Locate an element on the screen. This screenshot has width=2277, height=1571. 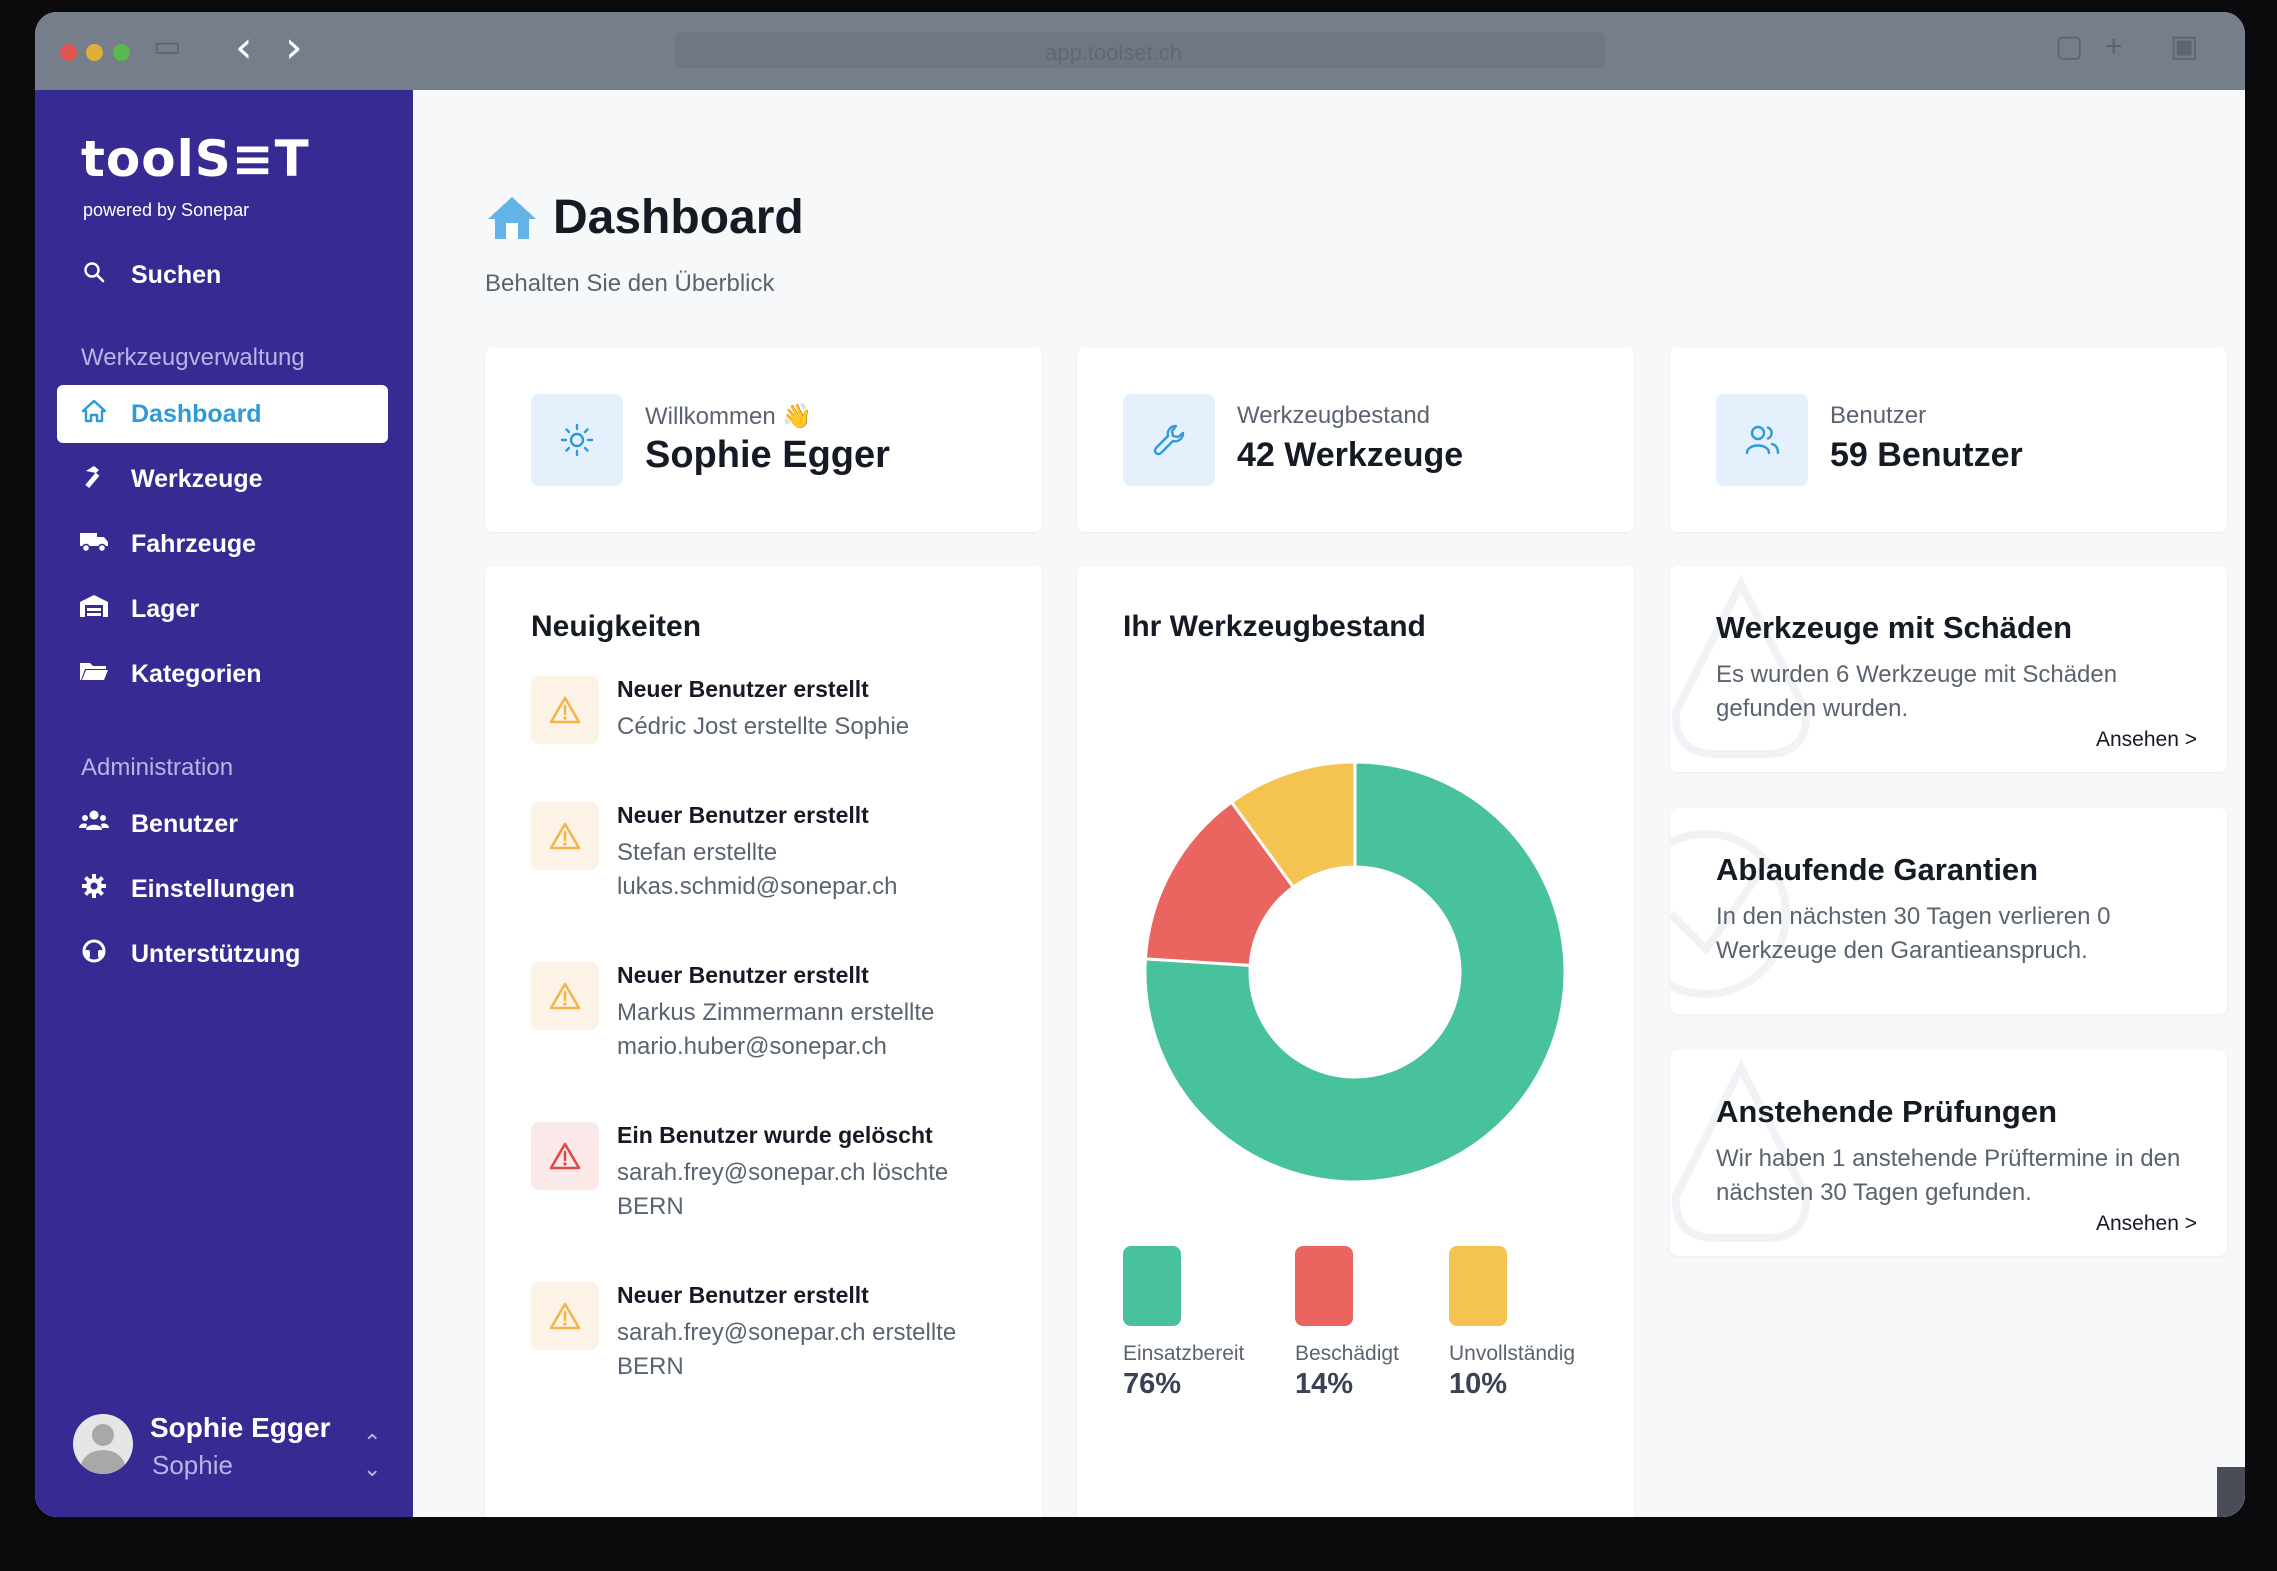
sidebar-item-label: Fahrzeuge is located at coordinates (194, 543).